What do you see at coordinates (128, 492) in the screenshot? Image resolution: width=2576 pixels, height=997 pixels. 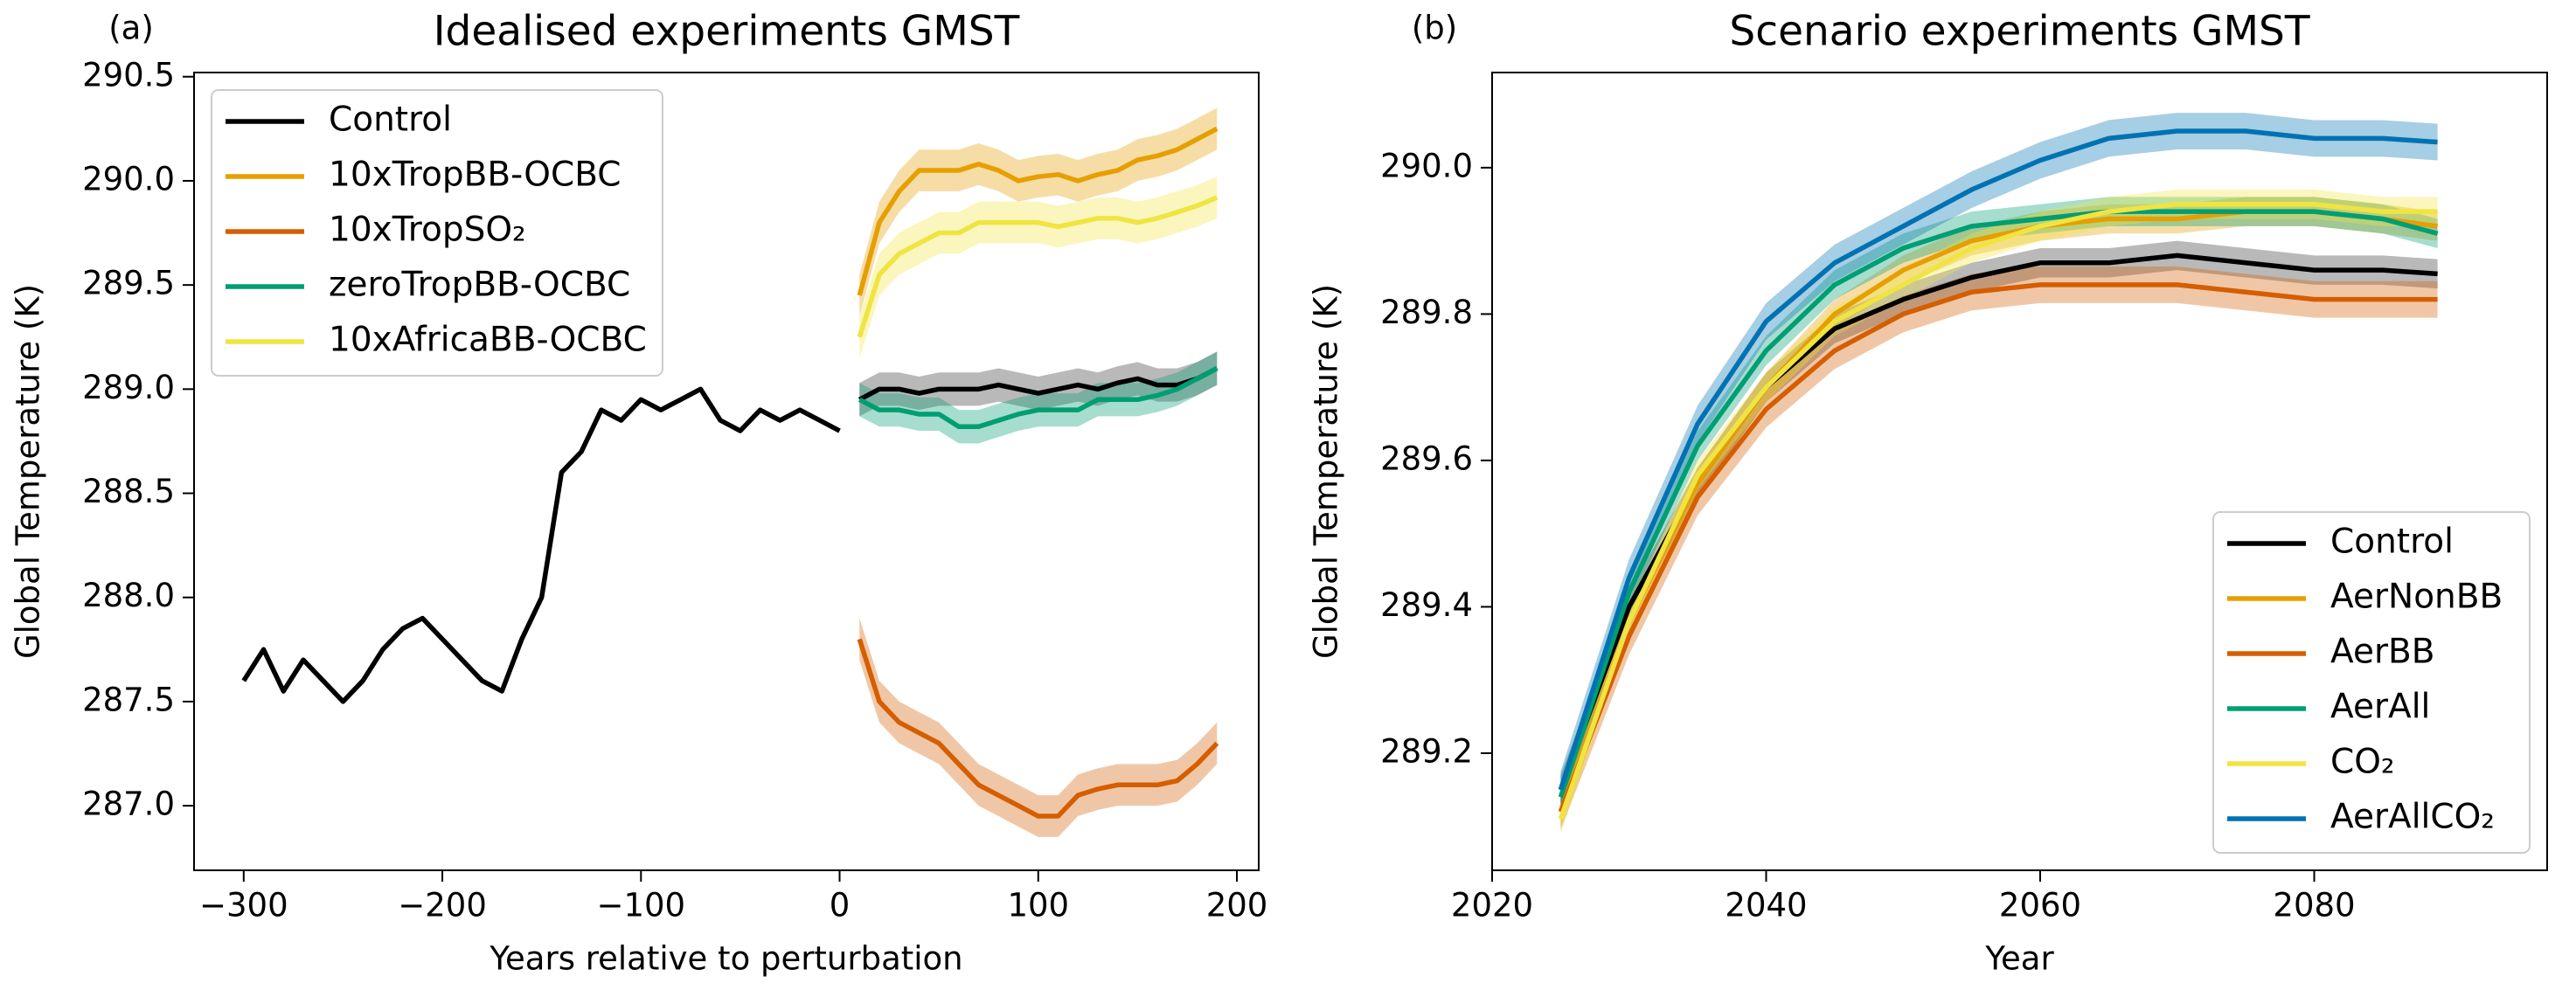 I see `y-tick-label: 288.5` at bounding box center [128, 492].